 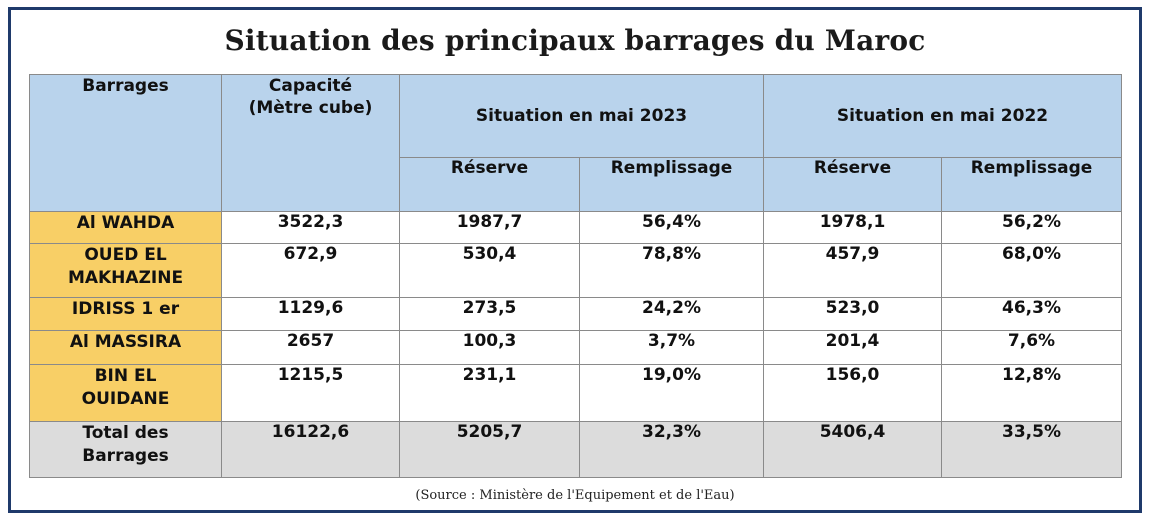 I want to click on total-reserve-2023-cell: 5205,7, so click(x=489, y=449).